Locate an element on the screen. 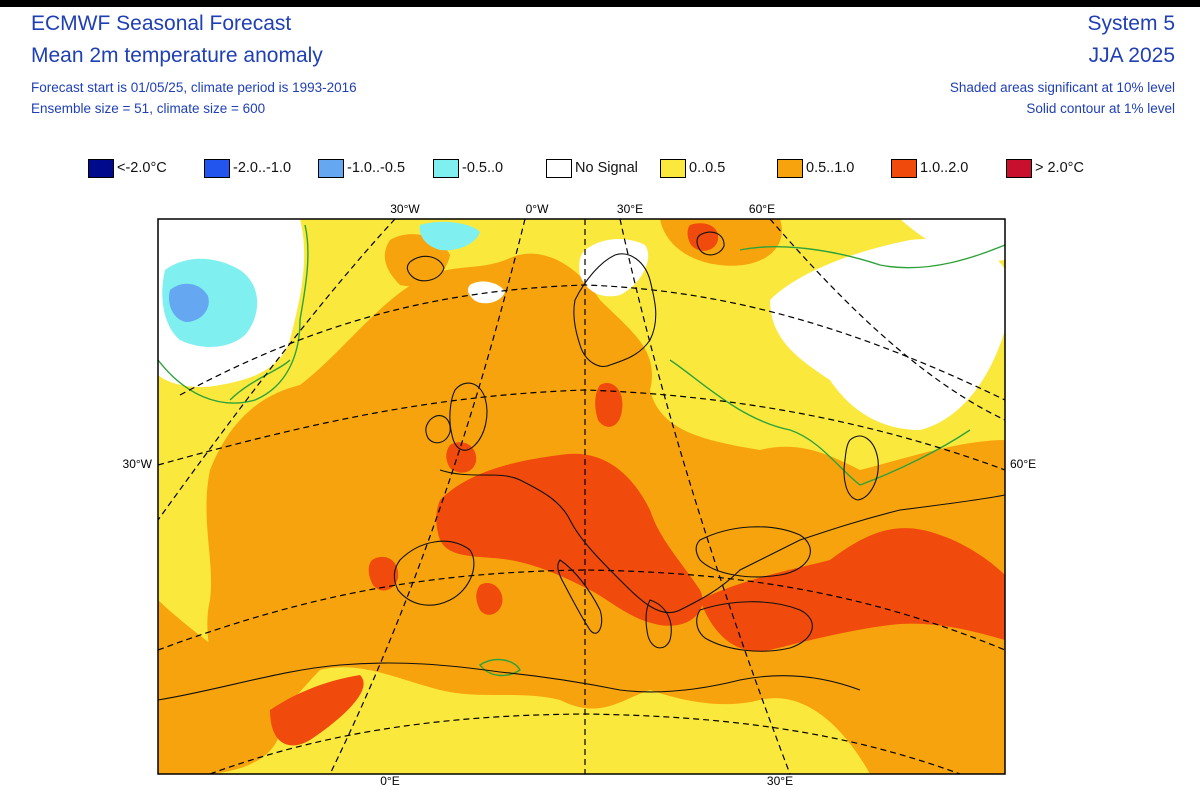  legend-item-0-to-0-5: 0..0.5 is located at coordinates (692, 168).